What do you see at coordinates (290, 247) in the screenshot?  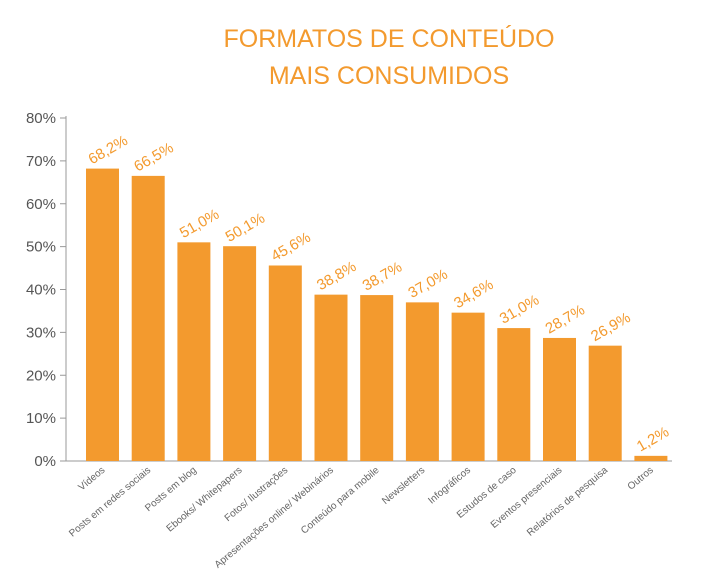 I see `data-label: 45,6%` at bounding box center [290, 247].